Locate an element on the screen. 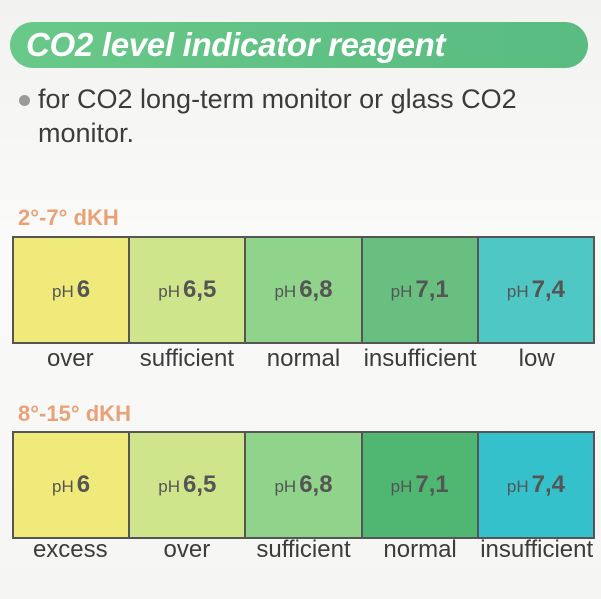  title-banner is located at coordinates (299, 45).